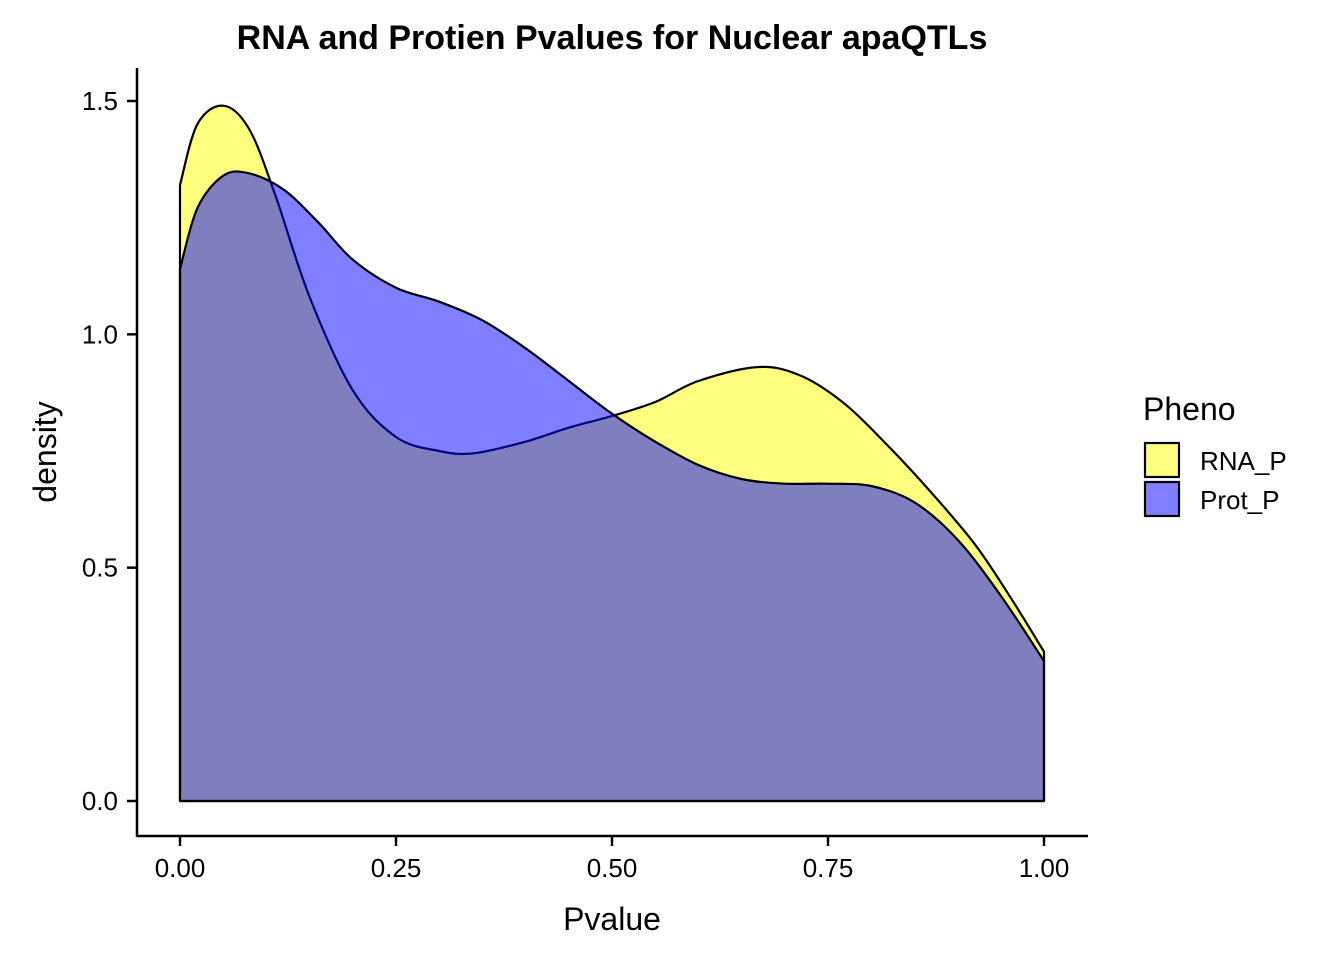  What do you see at coordinates (1189, 409) in the screenshot?
I see `legend-title: Pheno` at bounding box center [1189, 409].